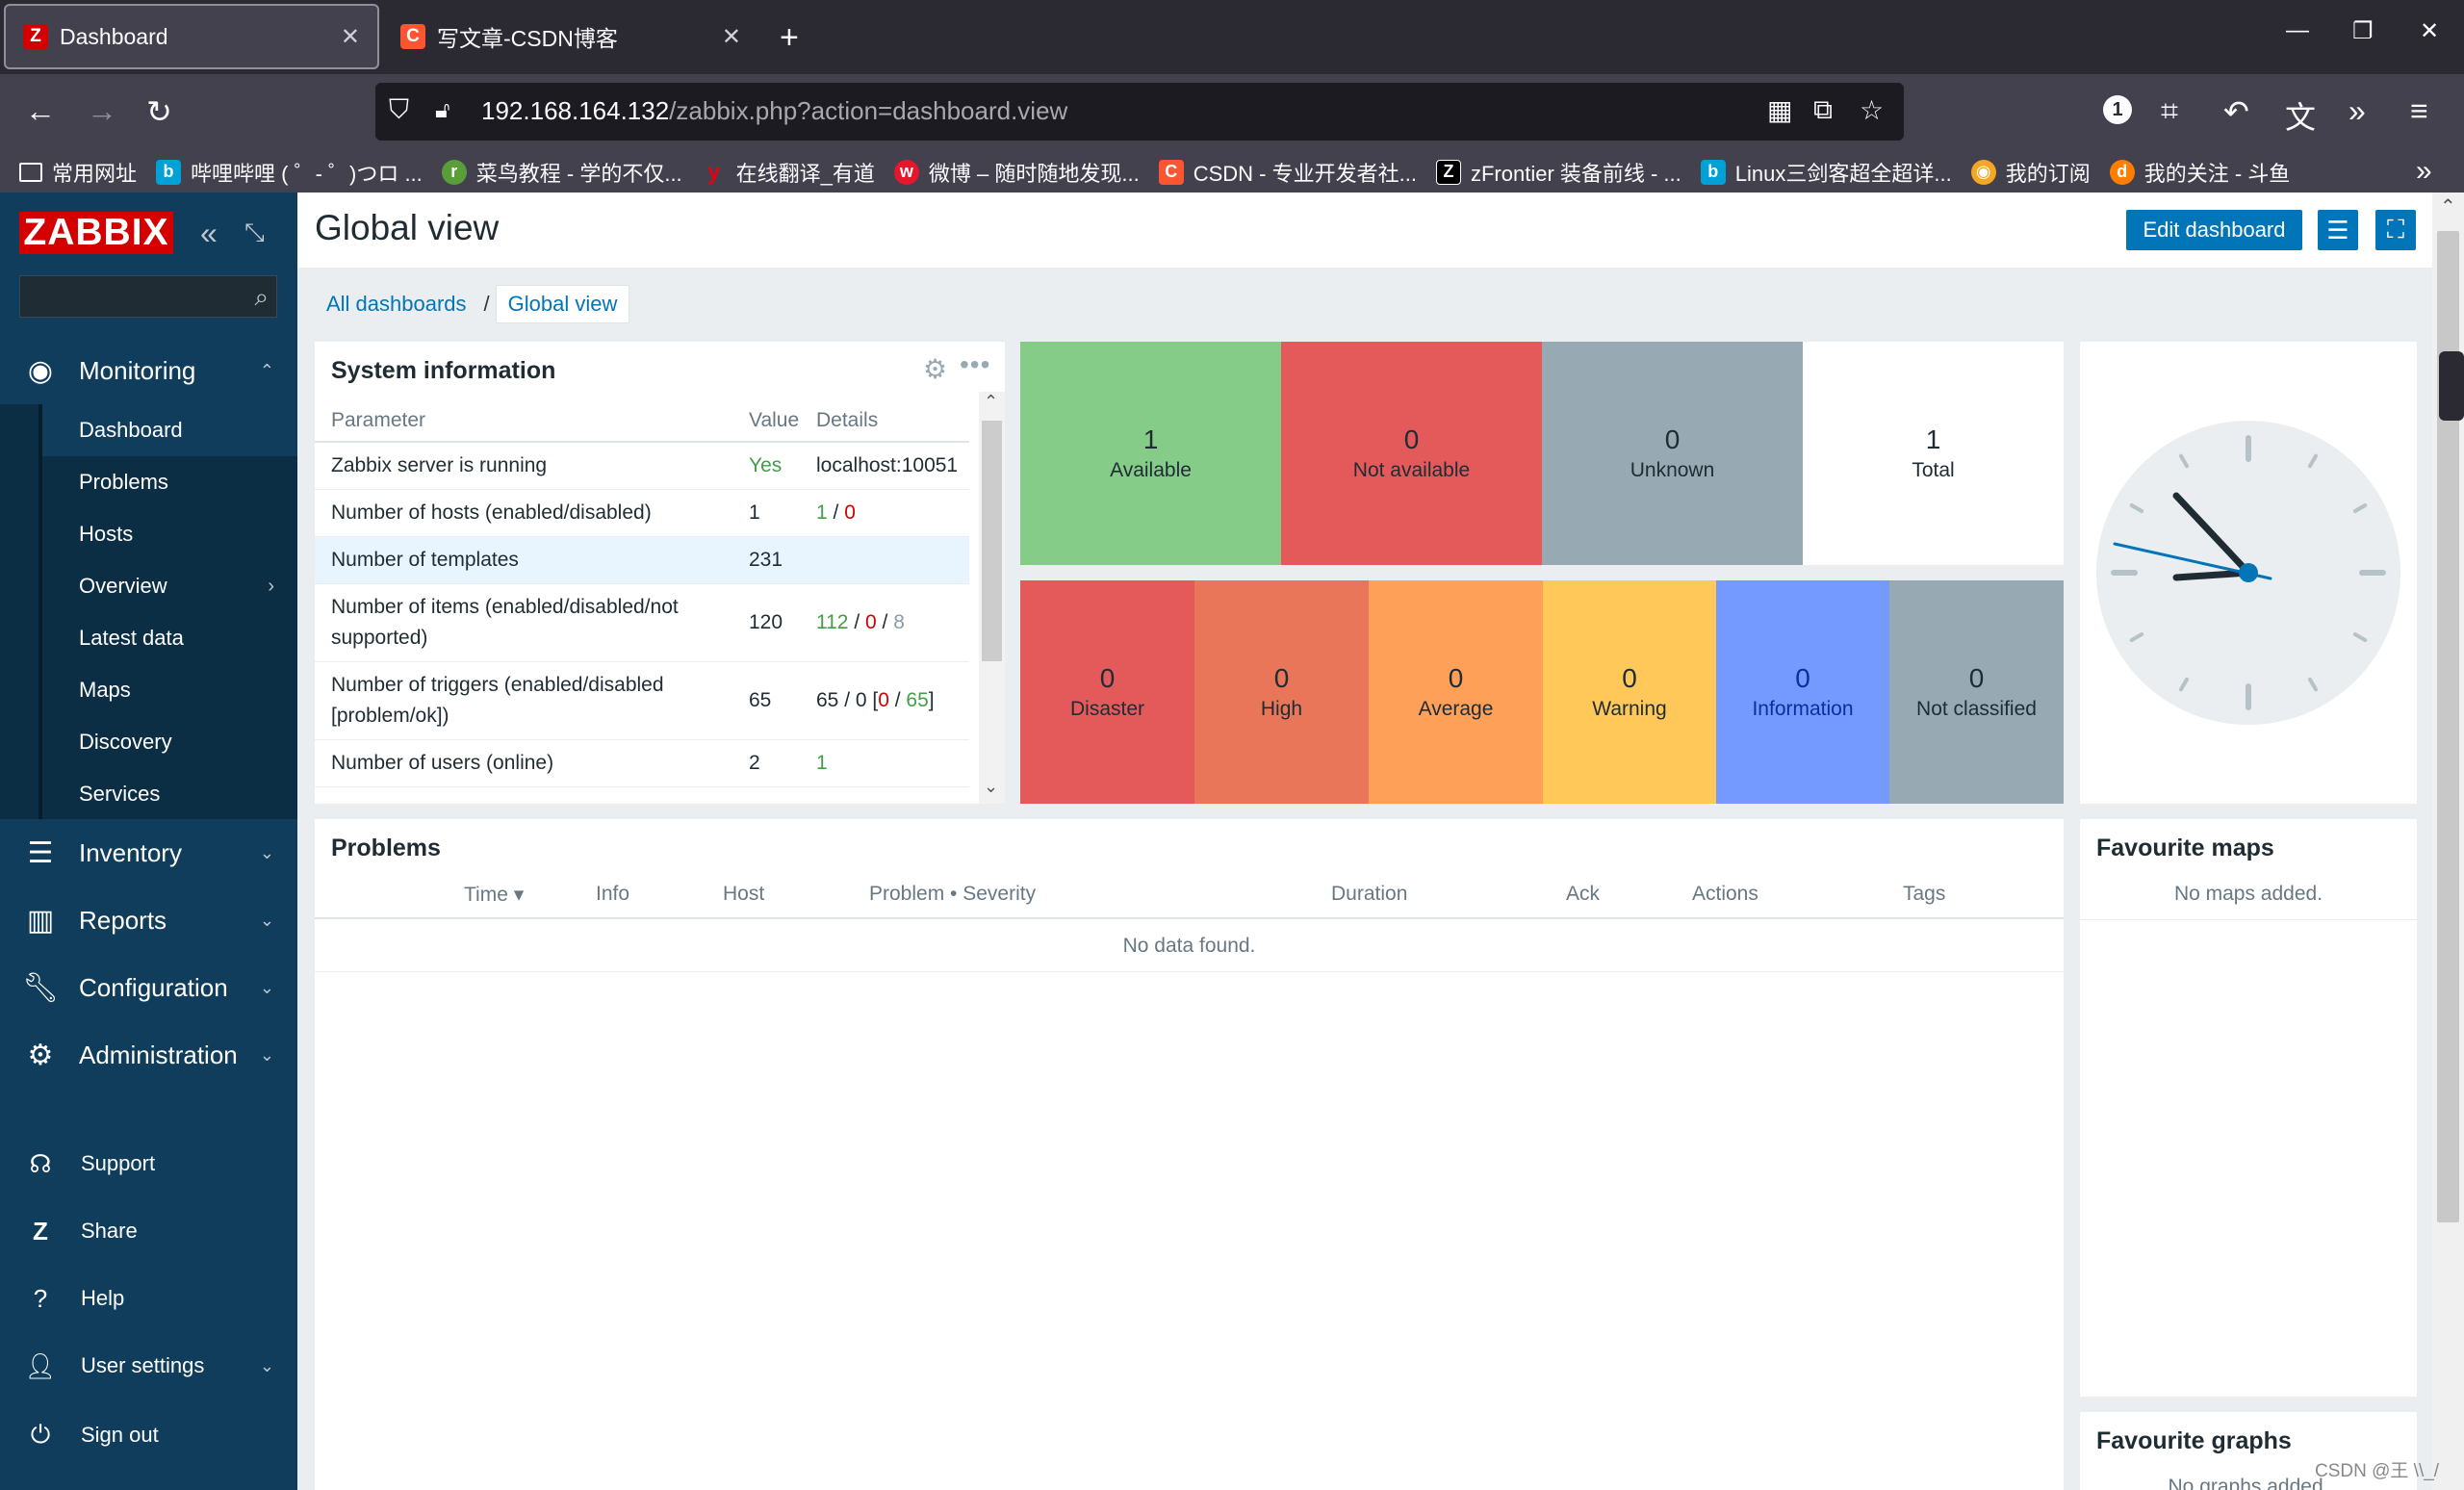 This screenshot has width=2464, height=1490. Describe the element at coordinates (148, 1435) in the screenshot. I see `menu-sign-out: ⏻ Sign out` at that location.